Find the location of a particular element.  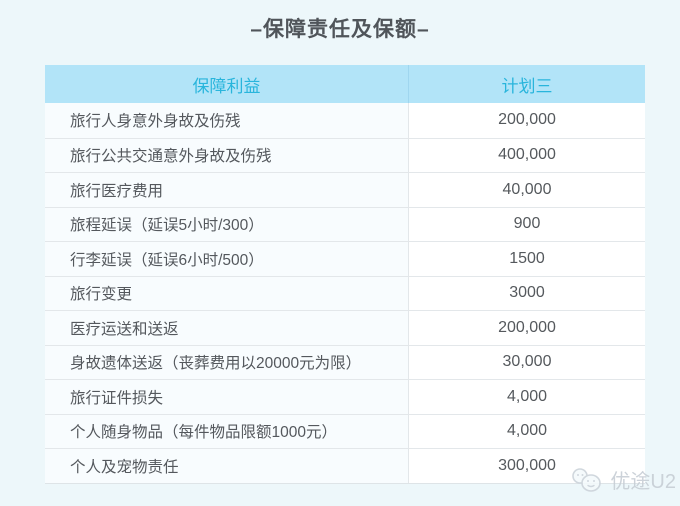

benefit-value: 1500 is located at coordinates (527, 258).